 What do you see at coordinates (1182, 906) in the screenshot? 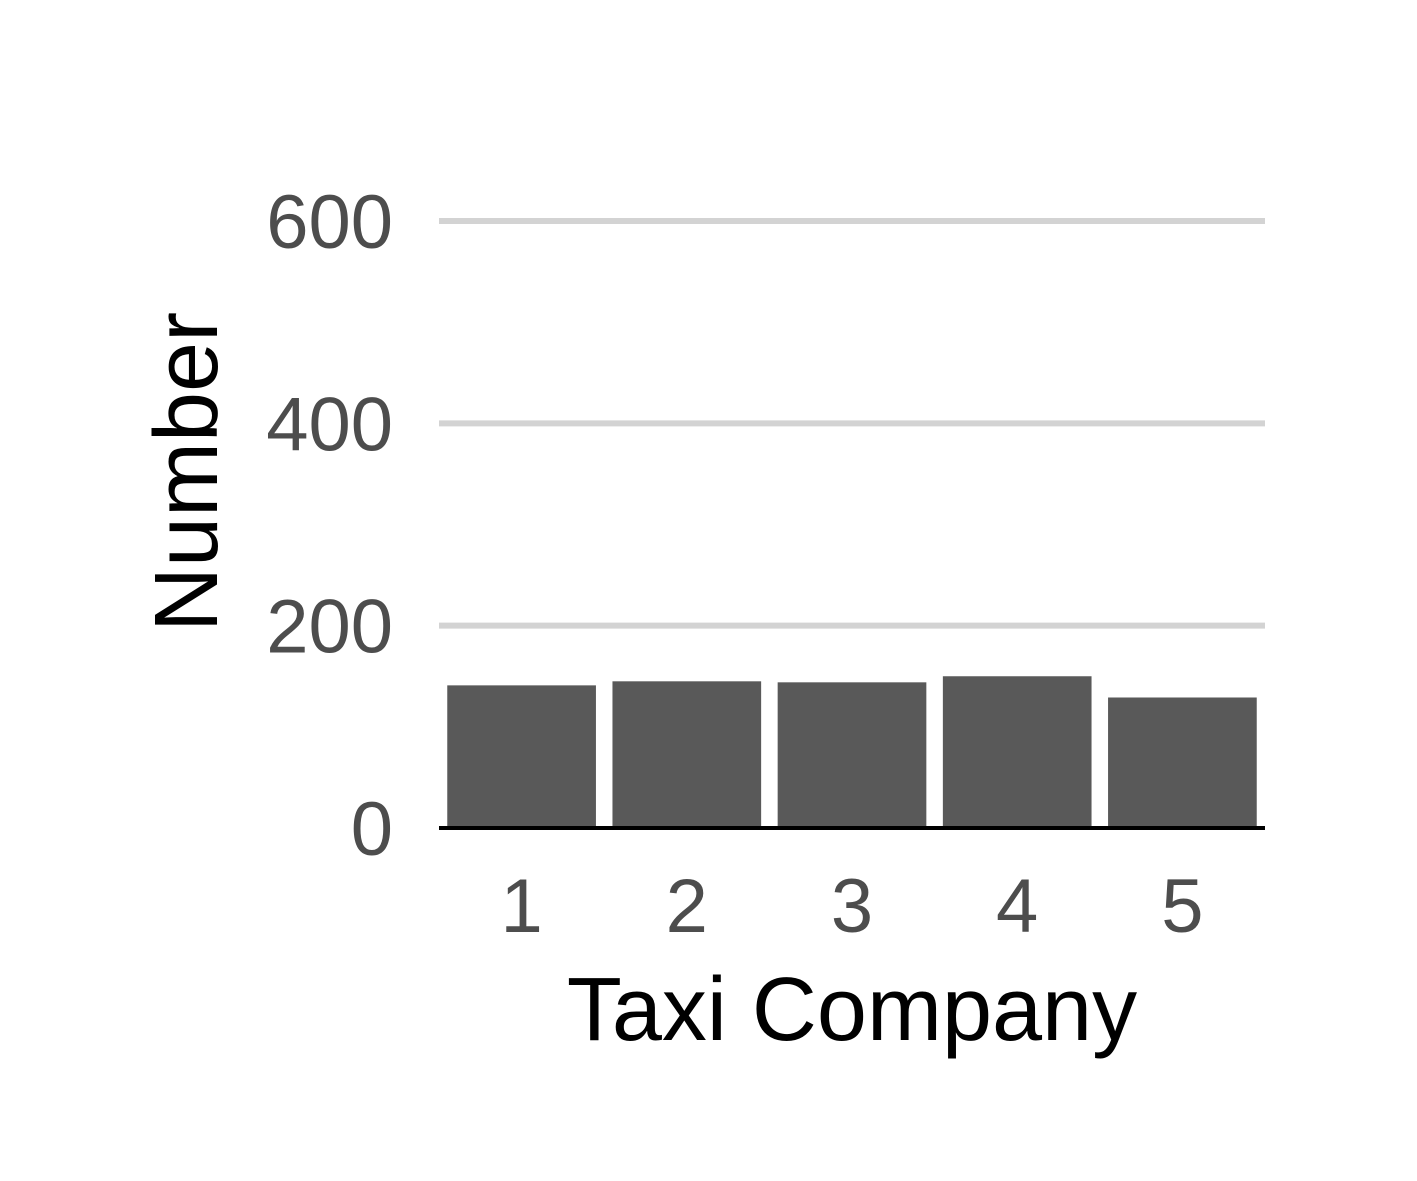
I see `x-tick-label-5: 5` at bounding box center [1182, 906].